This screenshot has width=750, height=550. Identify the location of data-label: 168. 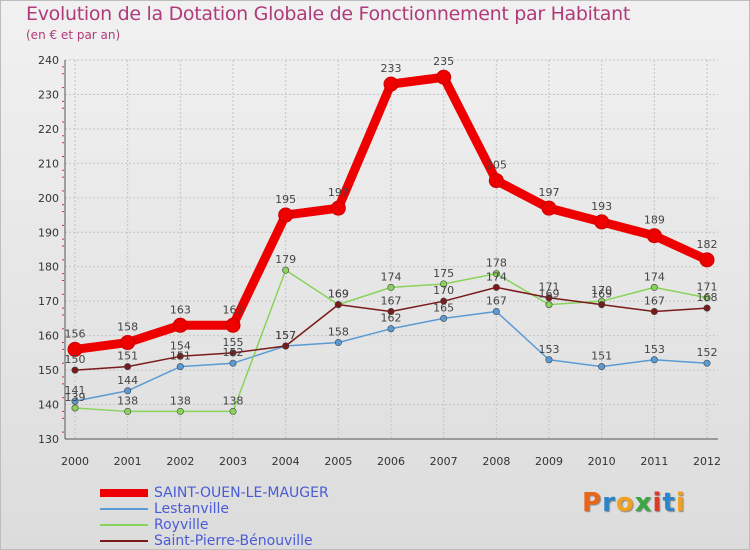
(707, 297).